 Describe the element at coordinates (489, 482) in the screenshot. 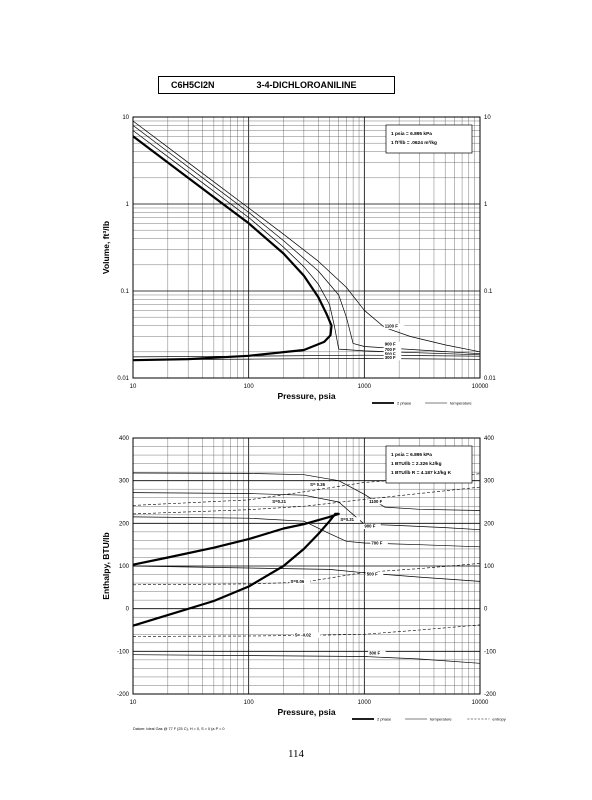

I see `y-tick-label-right: 300` at that location.